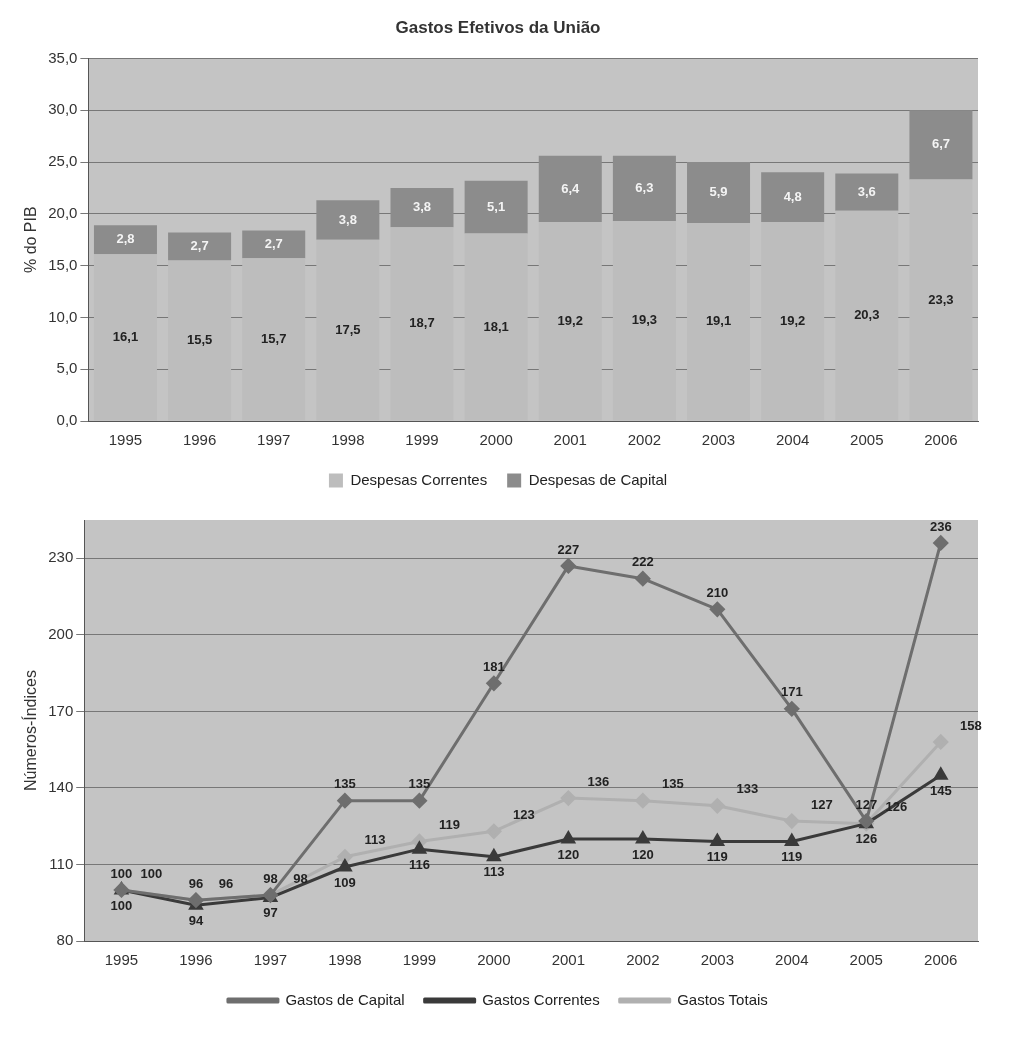 The image size is (1012, 1049). Describe the element at coordinates (644, 187) in the screenshot. I see `data-label: 6,3` at that location.